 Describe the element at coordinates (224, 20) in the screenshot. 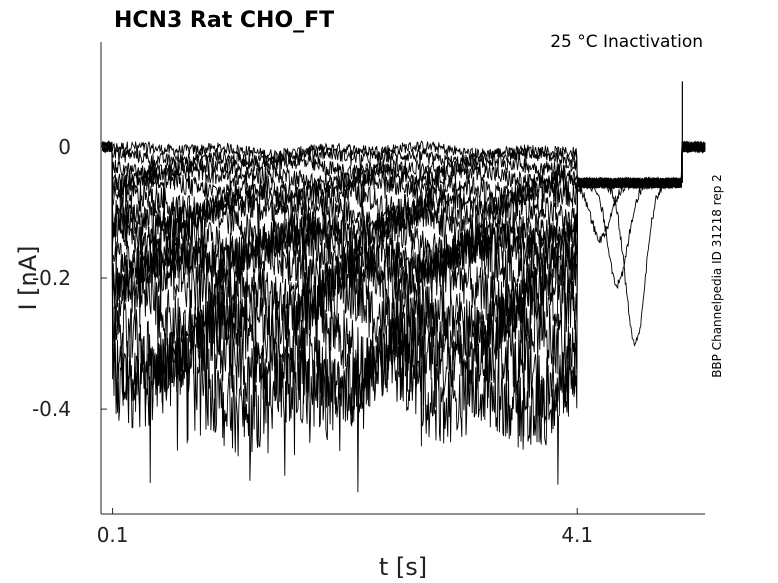

I see `chart-title: HCN3 Rat CHO_FT` at that location.